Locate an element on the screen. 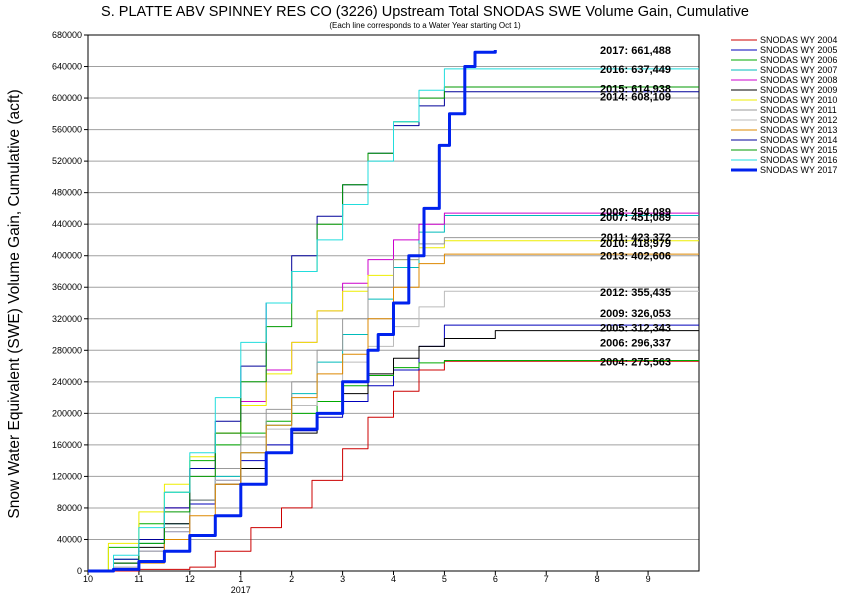 The width and height of the screenshot is (850, 600). x-tick-label: 1 is located at coordinates (240, 579).